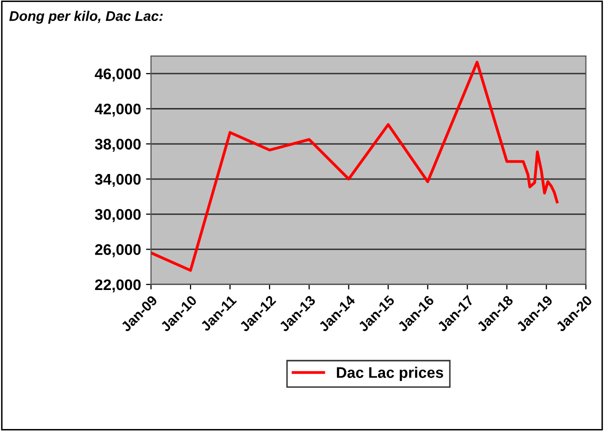 The height and width of the screenshot is (431, 604). Describe the element at coordinates (117, 180) in the screenshot. I see `y-tick-label: 34,000` at that location.